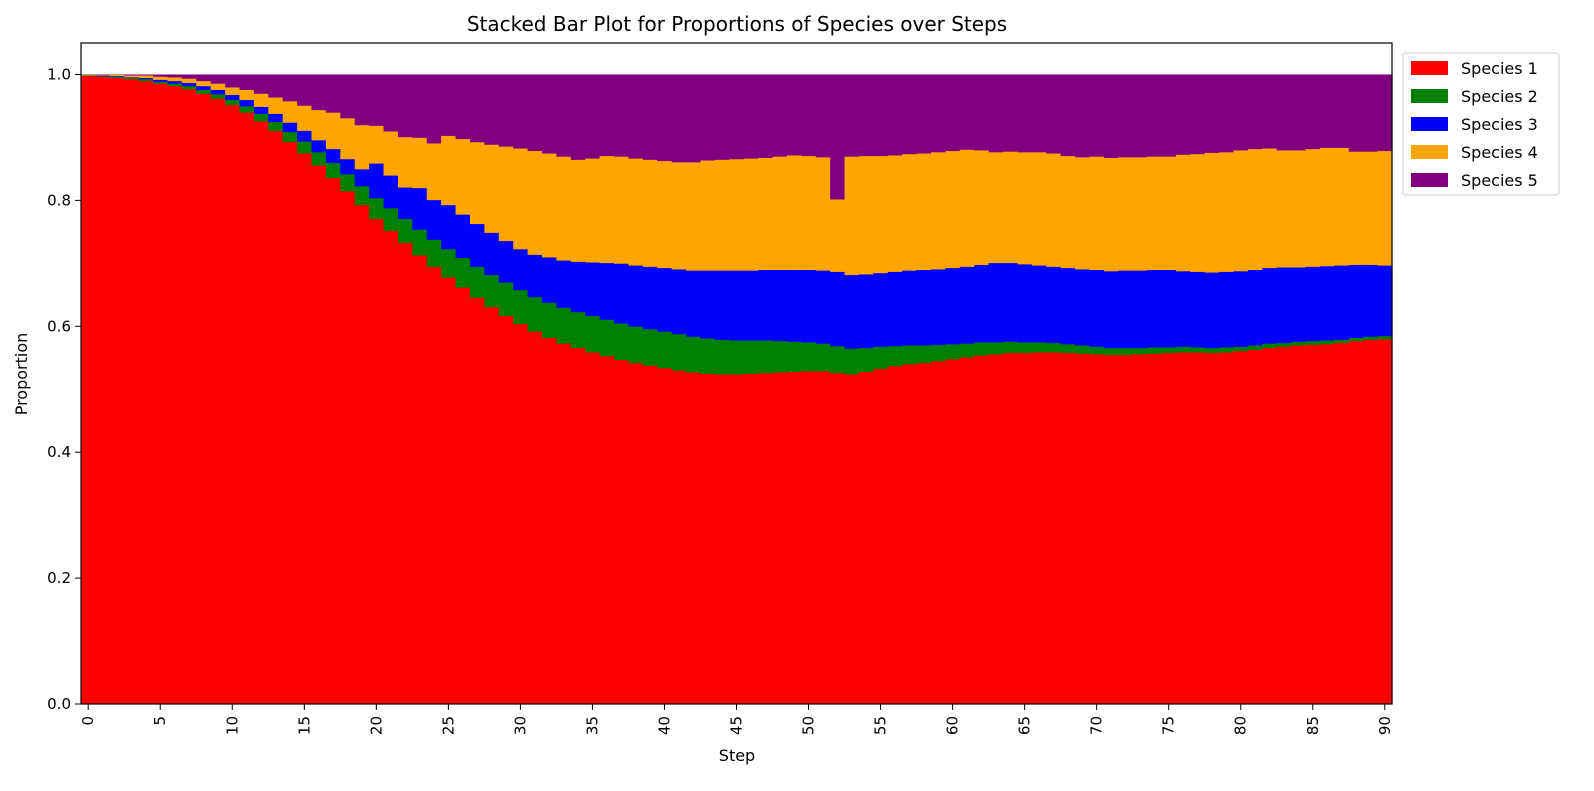 This screenshot has height=791, width=1594. Describe the element at coordinates (1499, 68) in the screenshot. I see `legend-label-species-1: Species 1` at that location.